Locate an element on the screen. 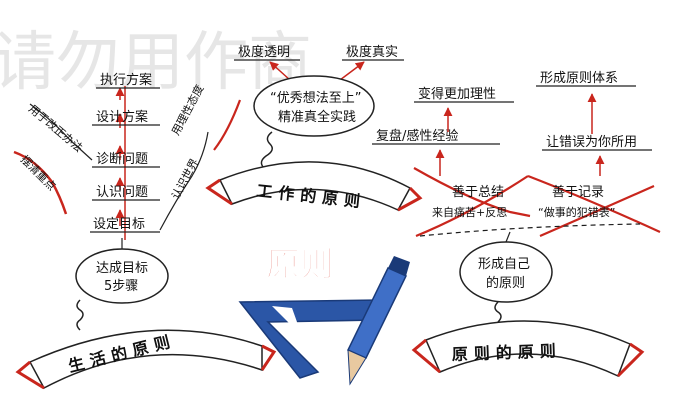 This screenshot has width=673, height=414. life-goal-bubble is located at coordinates (122, 276).